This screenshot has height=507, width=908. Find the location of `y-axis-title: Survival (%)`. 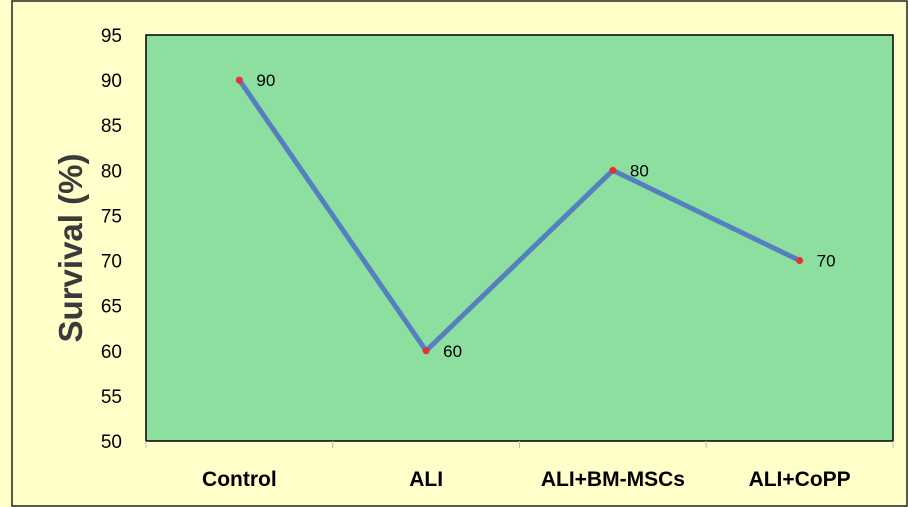

y-axis-title: Survival (%) is located at coordinates (70, 248).